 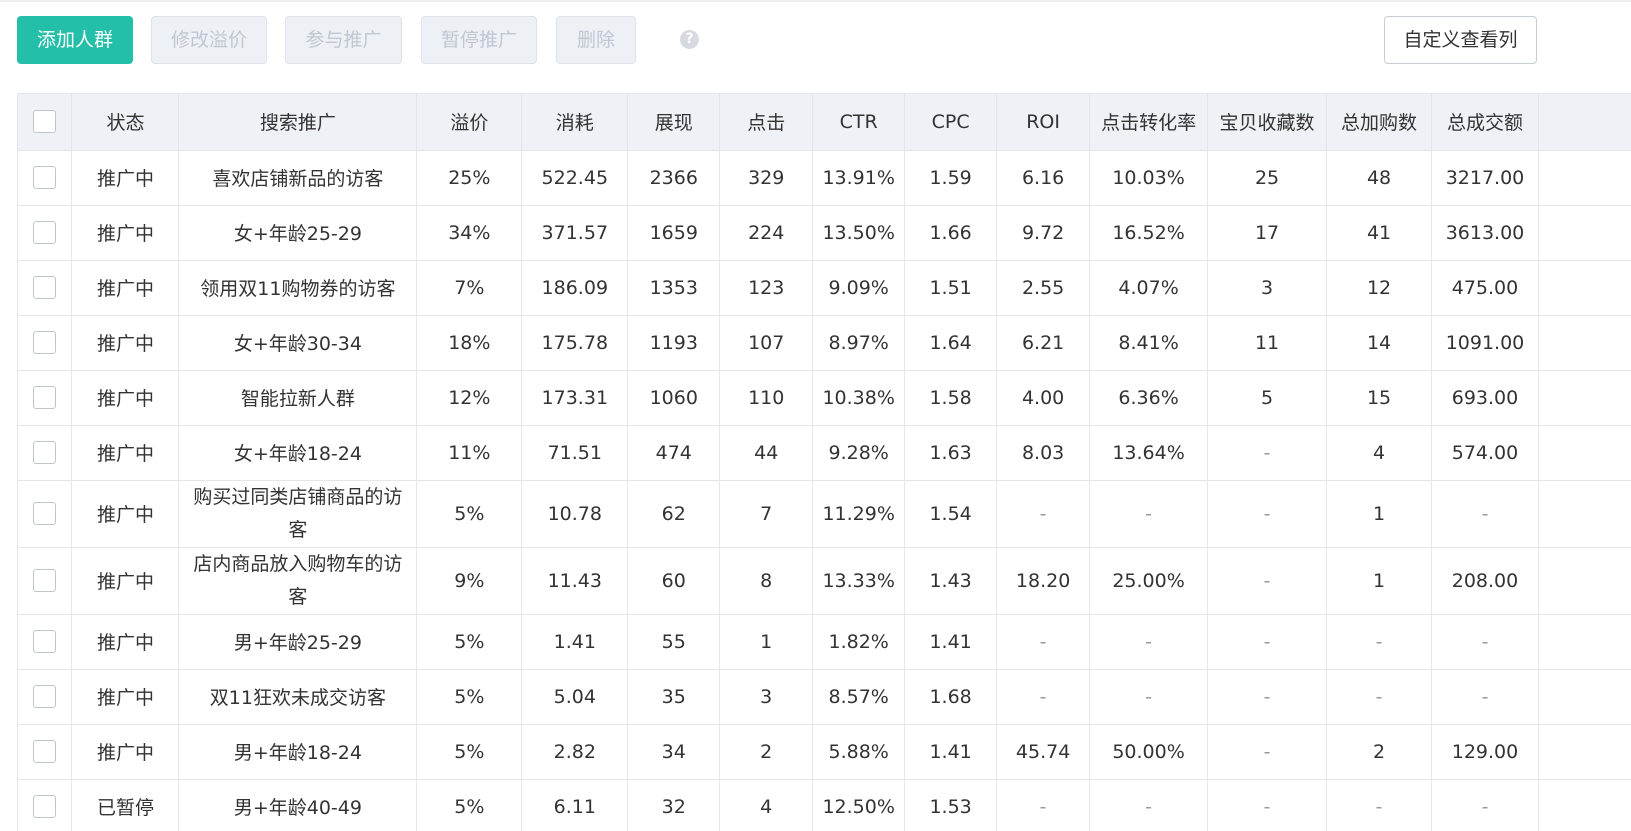 I want to click on audience-name-cell: 购买过同类店铺商品的访客, so click(x=298, y=514).